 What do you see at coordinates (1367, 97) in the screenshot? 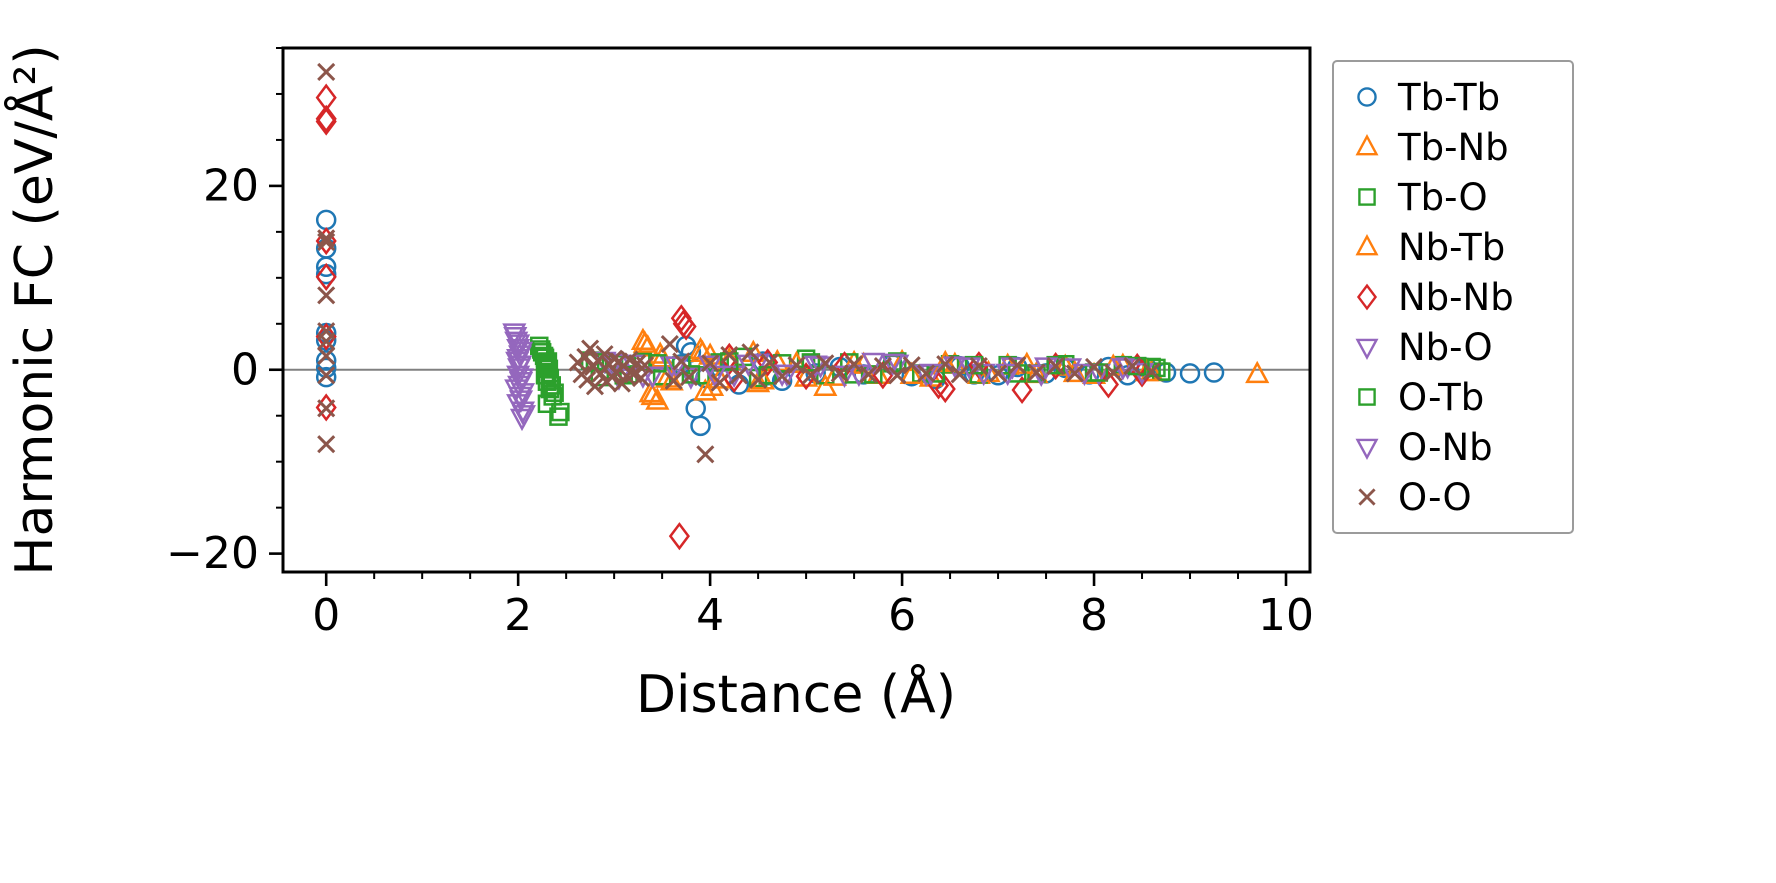
I see `legend-marker-circle-icon` at bounding box center [1367, 97].